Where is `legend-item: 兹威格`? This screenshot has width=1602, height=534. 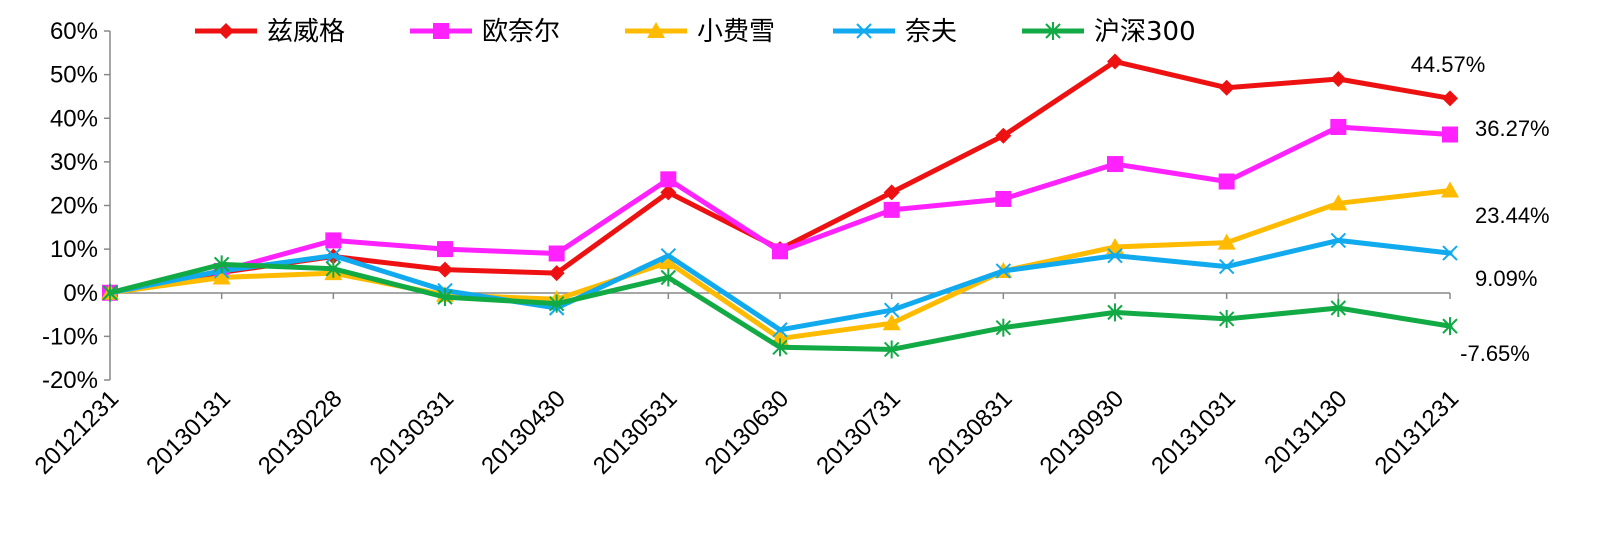 legend-item: 兹威格 is located at coordinates (270, 32).